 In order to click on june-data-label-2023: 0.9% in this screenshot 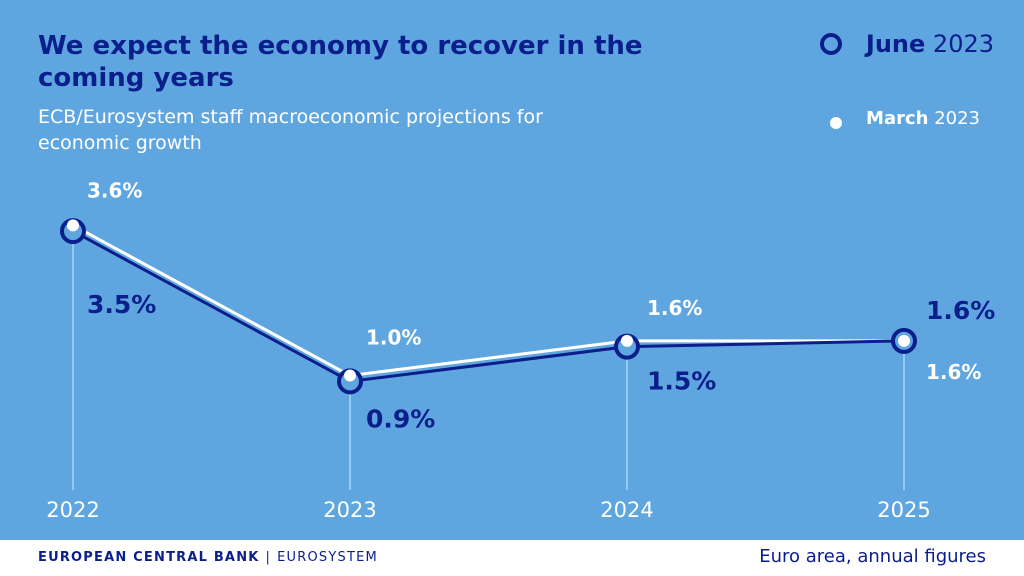, I will do `click(400, 418)`.